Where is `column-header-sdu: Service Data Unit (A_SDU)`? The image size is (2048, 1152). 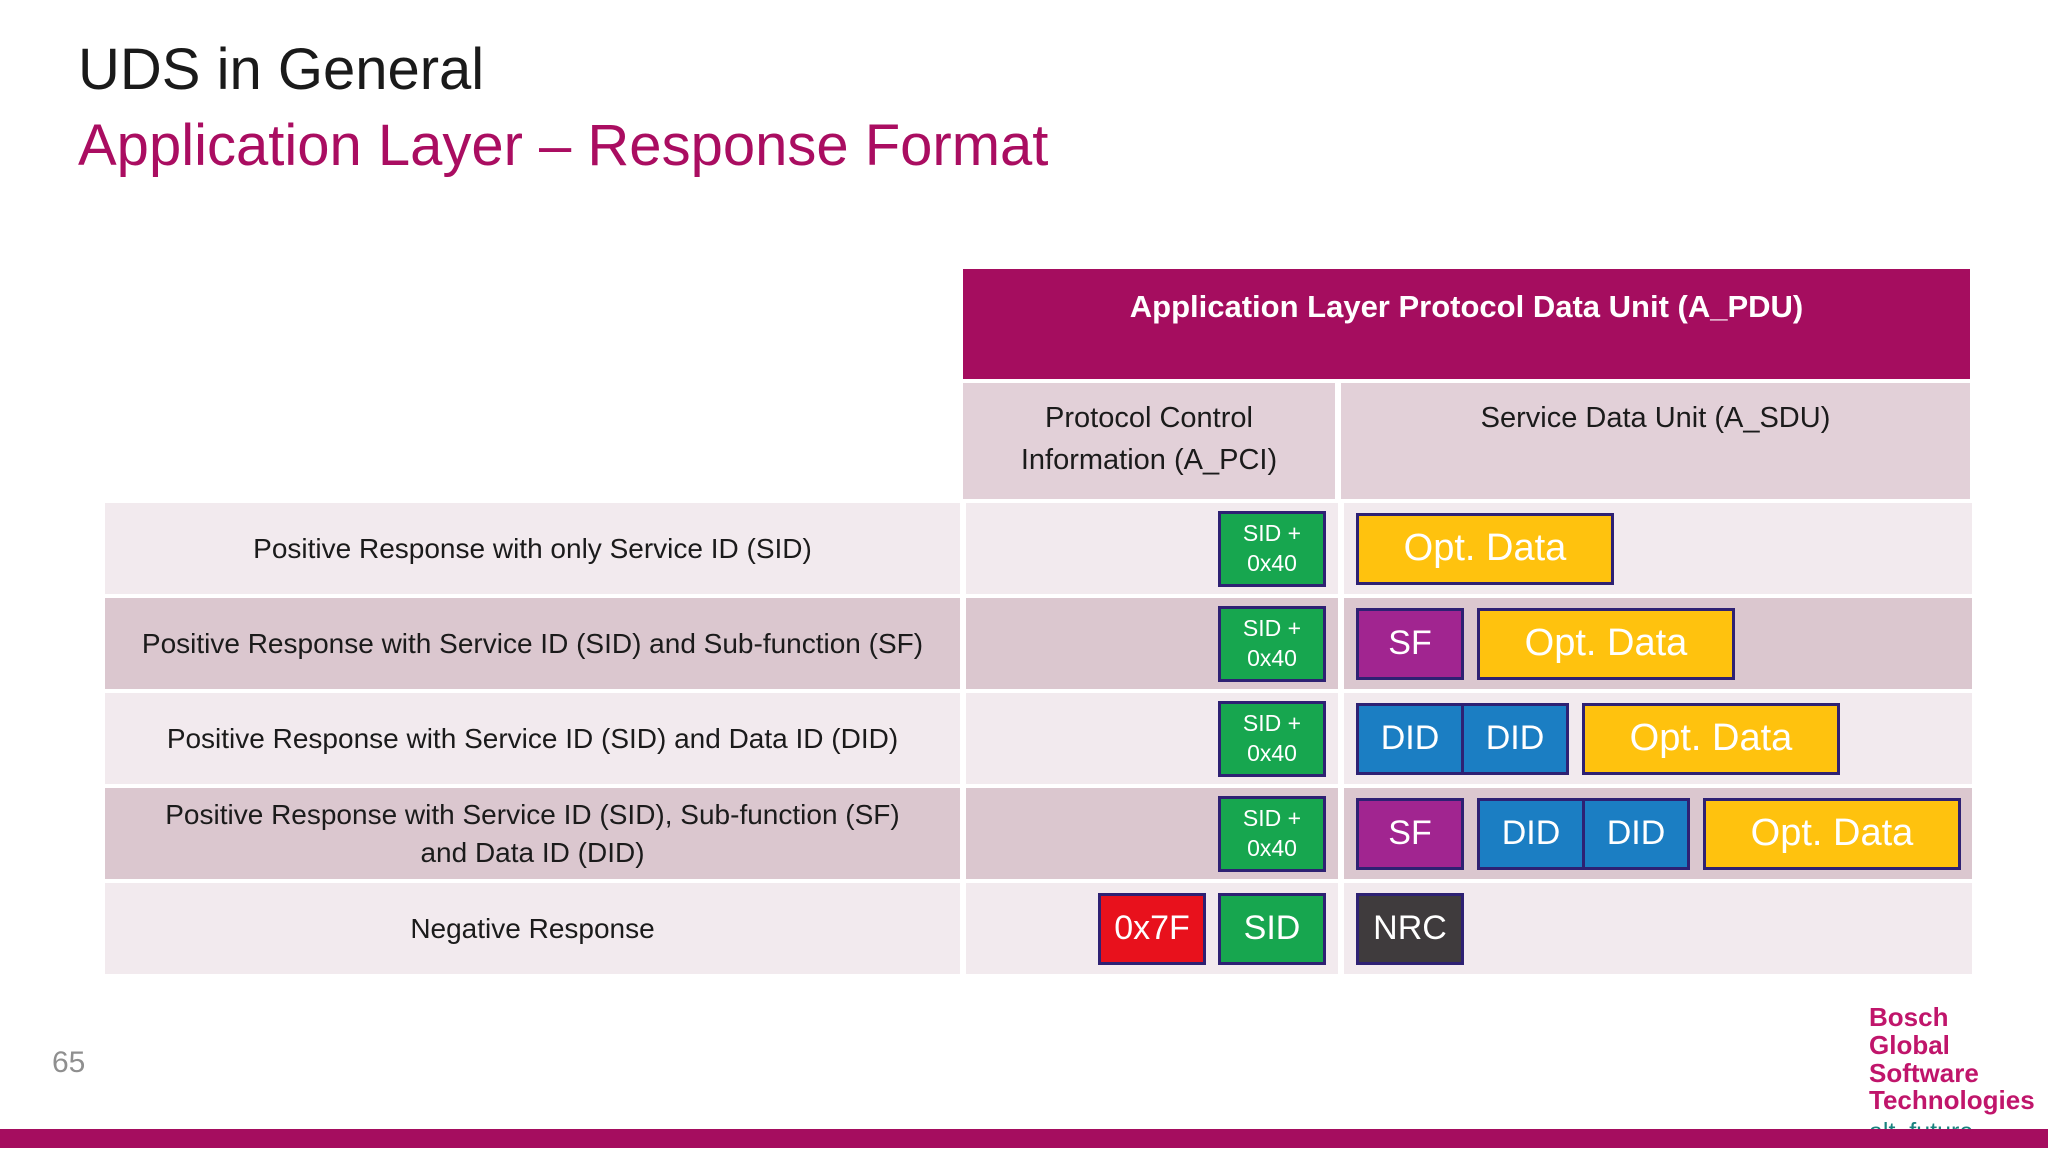 column-header-sdu: Service Data Unit (A_SDU) is located at coordinates (1655, 441).